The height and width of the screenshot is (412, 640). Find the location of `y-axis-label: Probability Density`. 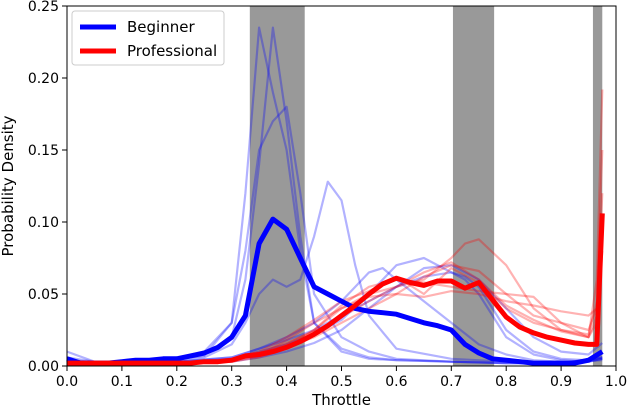

y-axis-label: Probability Density is located at coordinates (8, 185).